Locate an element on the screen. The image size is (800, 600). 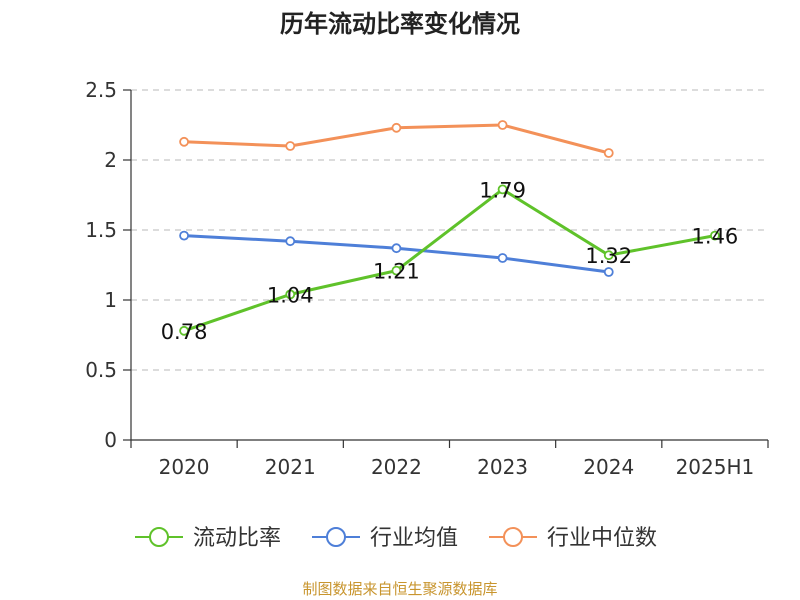
y-tick-label: 2.5 is located at coordinates (101, 90).